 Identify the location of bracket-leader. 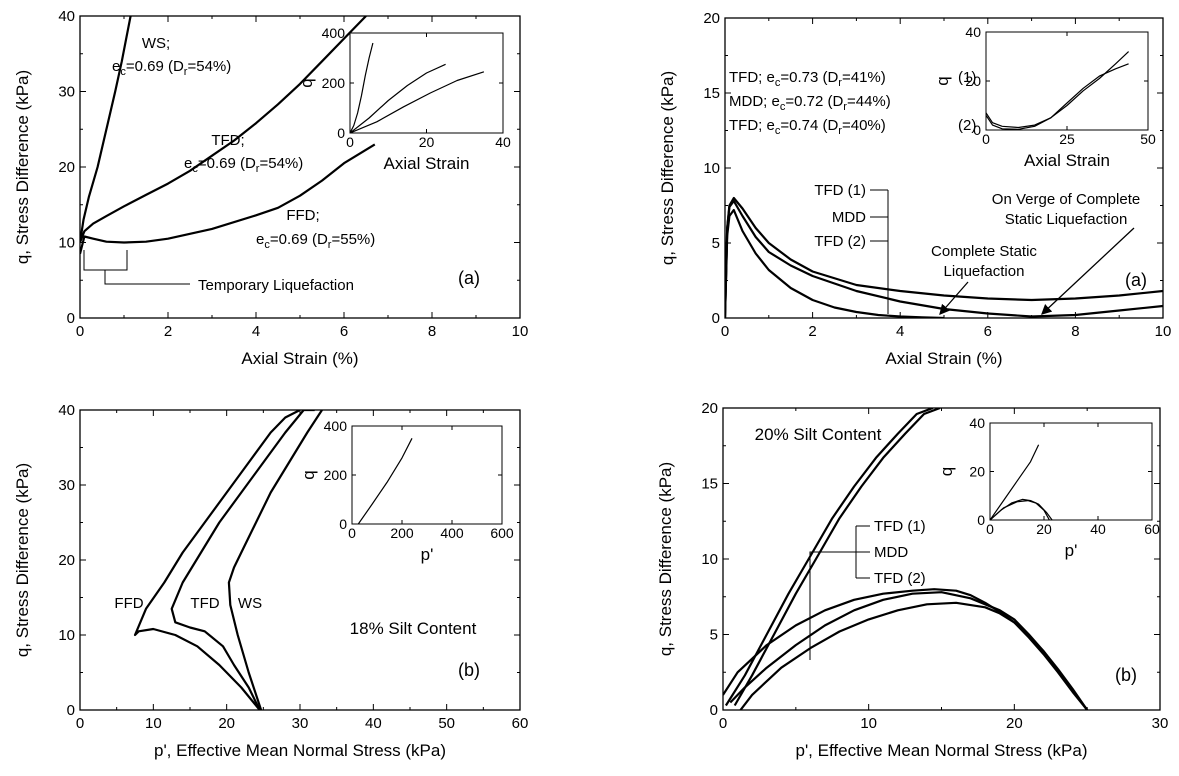
(832, 605).